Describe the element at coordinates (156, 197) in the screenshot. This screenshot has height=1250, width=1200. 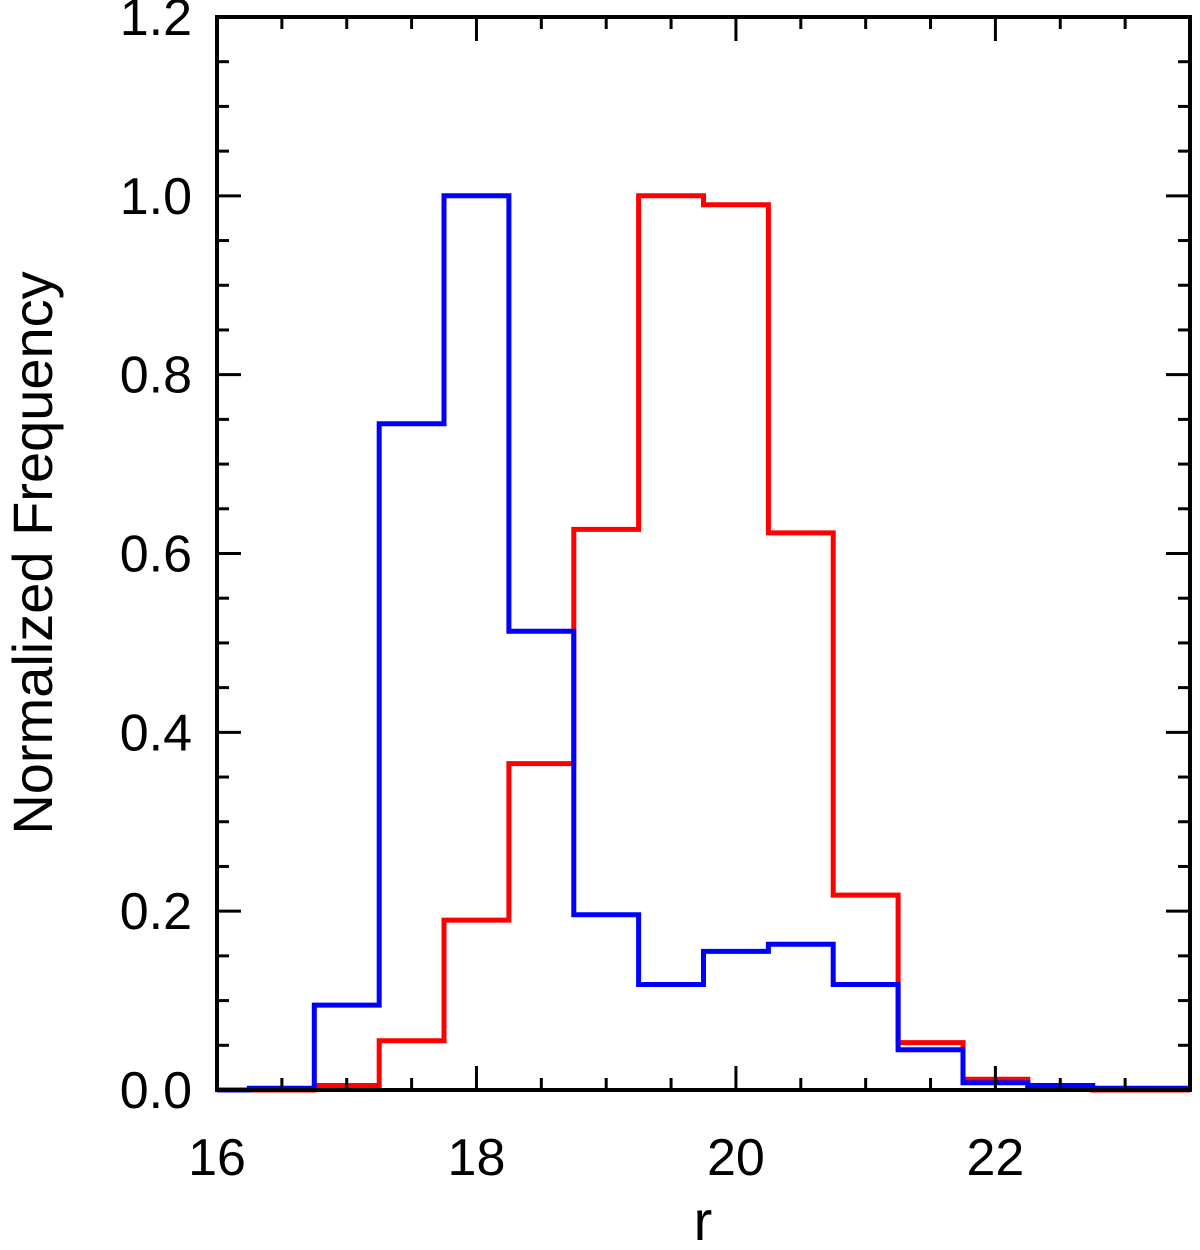
I see `y-tick-label: 1.0` at that location.